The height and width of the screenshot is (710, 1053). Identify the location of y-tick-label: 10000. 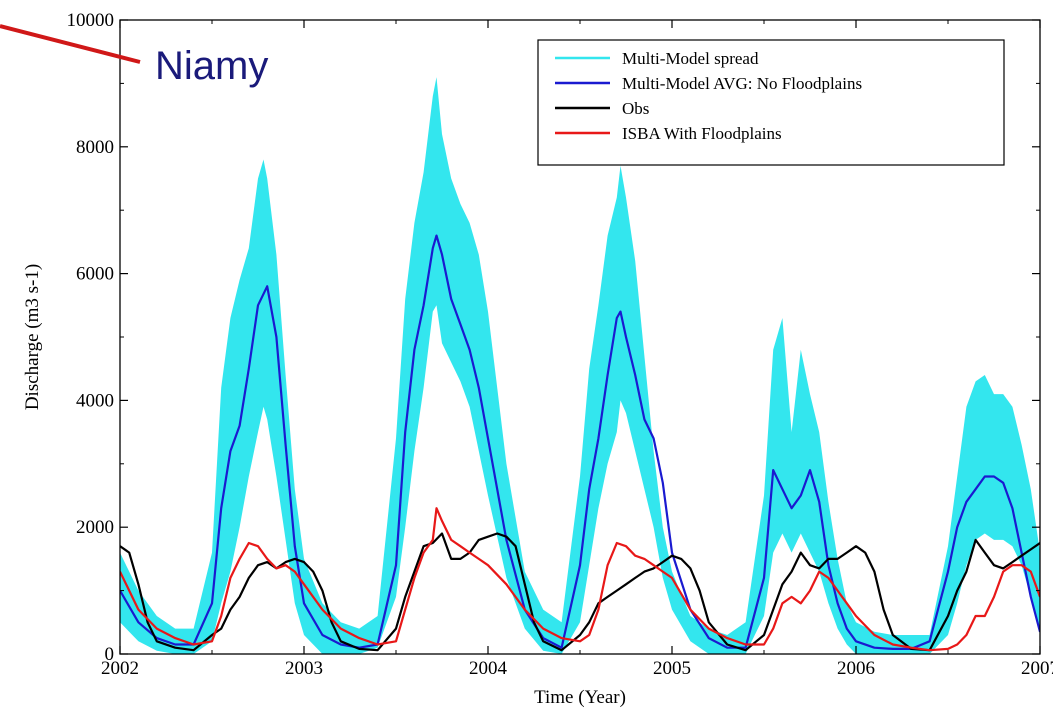
(91, 20).